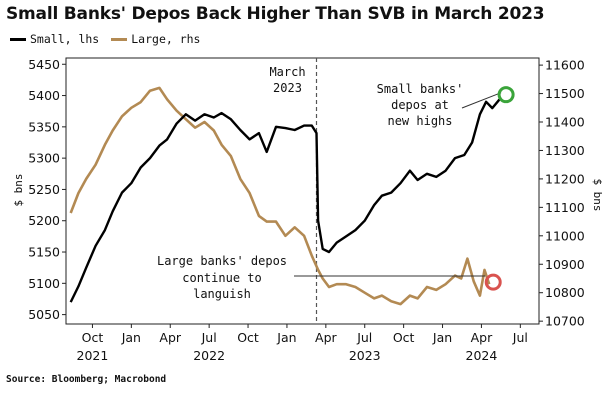 This screenshot has width=609, height=401. What do you see at coordinates (287, 72) in the screenshot?
I see `svb-marker-label-line1: March` at bounding box center [287, 72].